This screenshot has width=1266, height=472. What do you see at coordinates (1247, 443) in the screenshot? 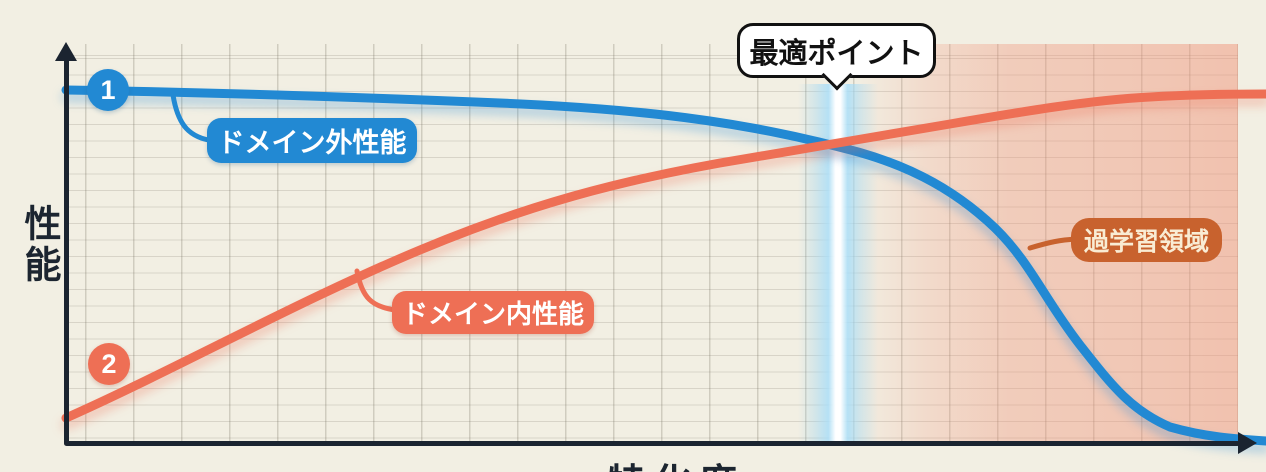
I see `x-axis-arrowhead-icon` at bounding box center [1247, 443].